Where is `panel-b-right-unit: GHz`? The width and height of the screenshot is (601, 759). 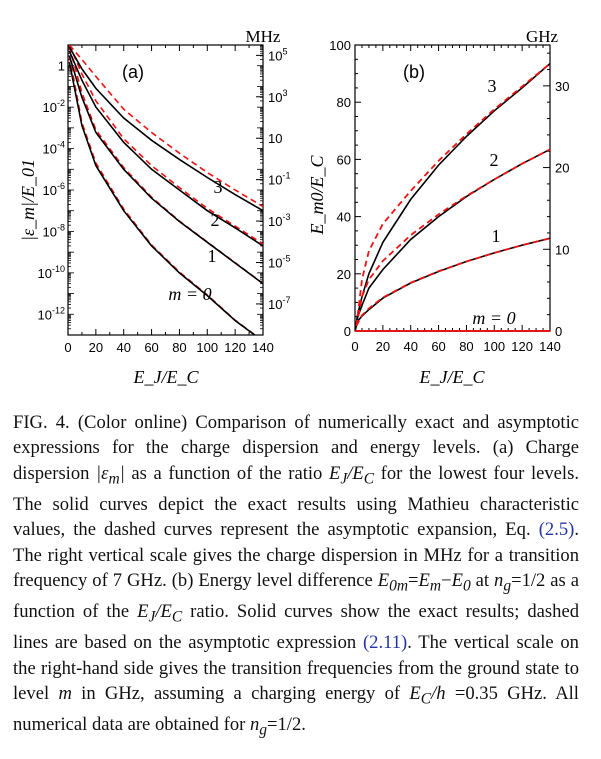 panel-b-right-unit: GHz is located at coordinates (542, 36).